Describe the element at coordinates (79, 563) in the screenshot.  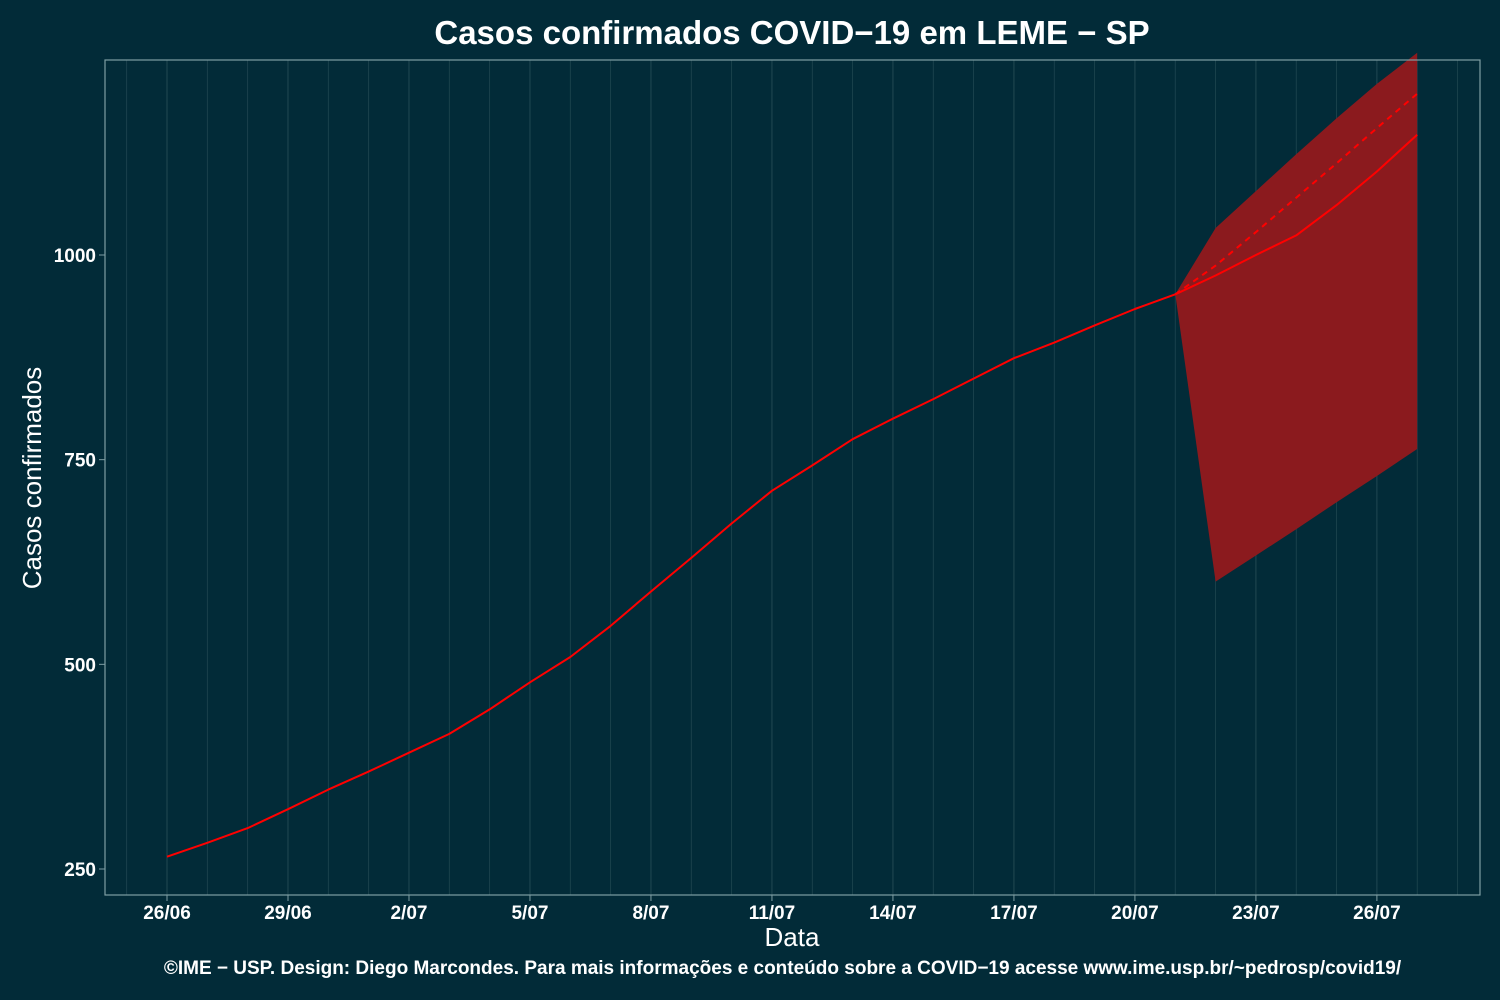
I see `y-axis: 250 500 750 1000` at that location.